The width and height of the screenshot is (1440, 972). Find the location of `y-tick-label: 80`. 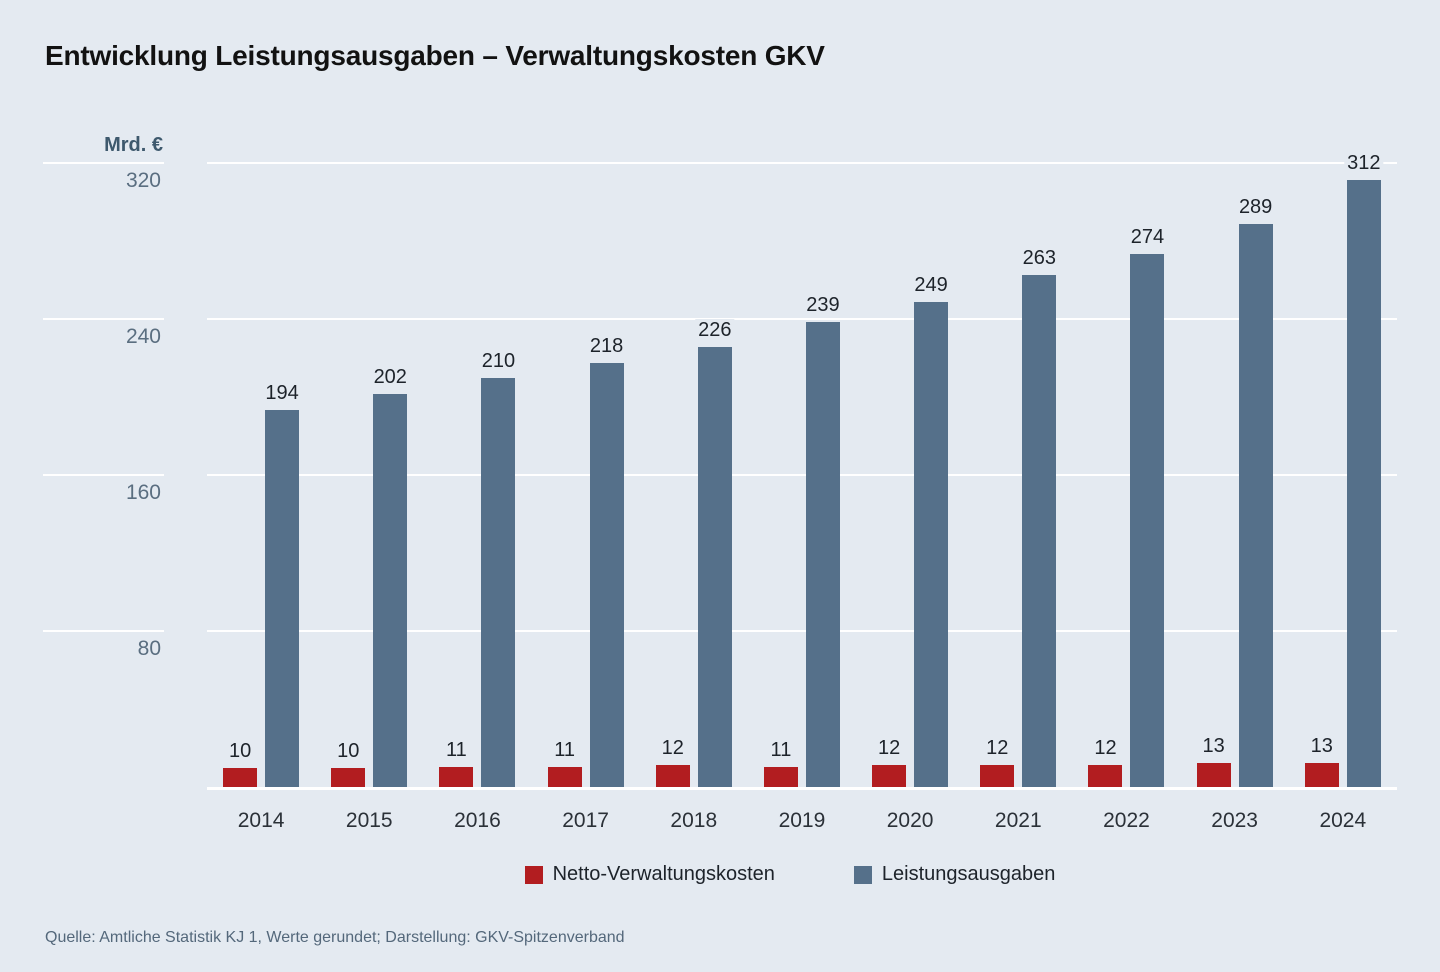

y-tick-label: 80 is located at coordinates (149, 648).